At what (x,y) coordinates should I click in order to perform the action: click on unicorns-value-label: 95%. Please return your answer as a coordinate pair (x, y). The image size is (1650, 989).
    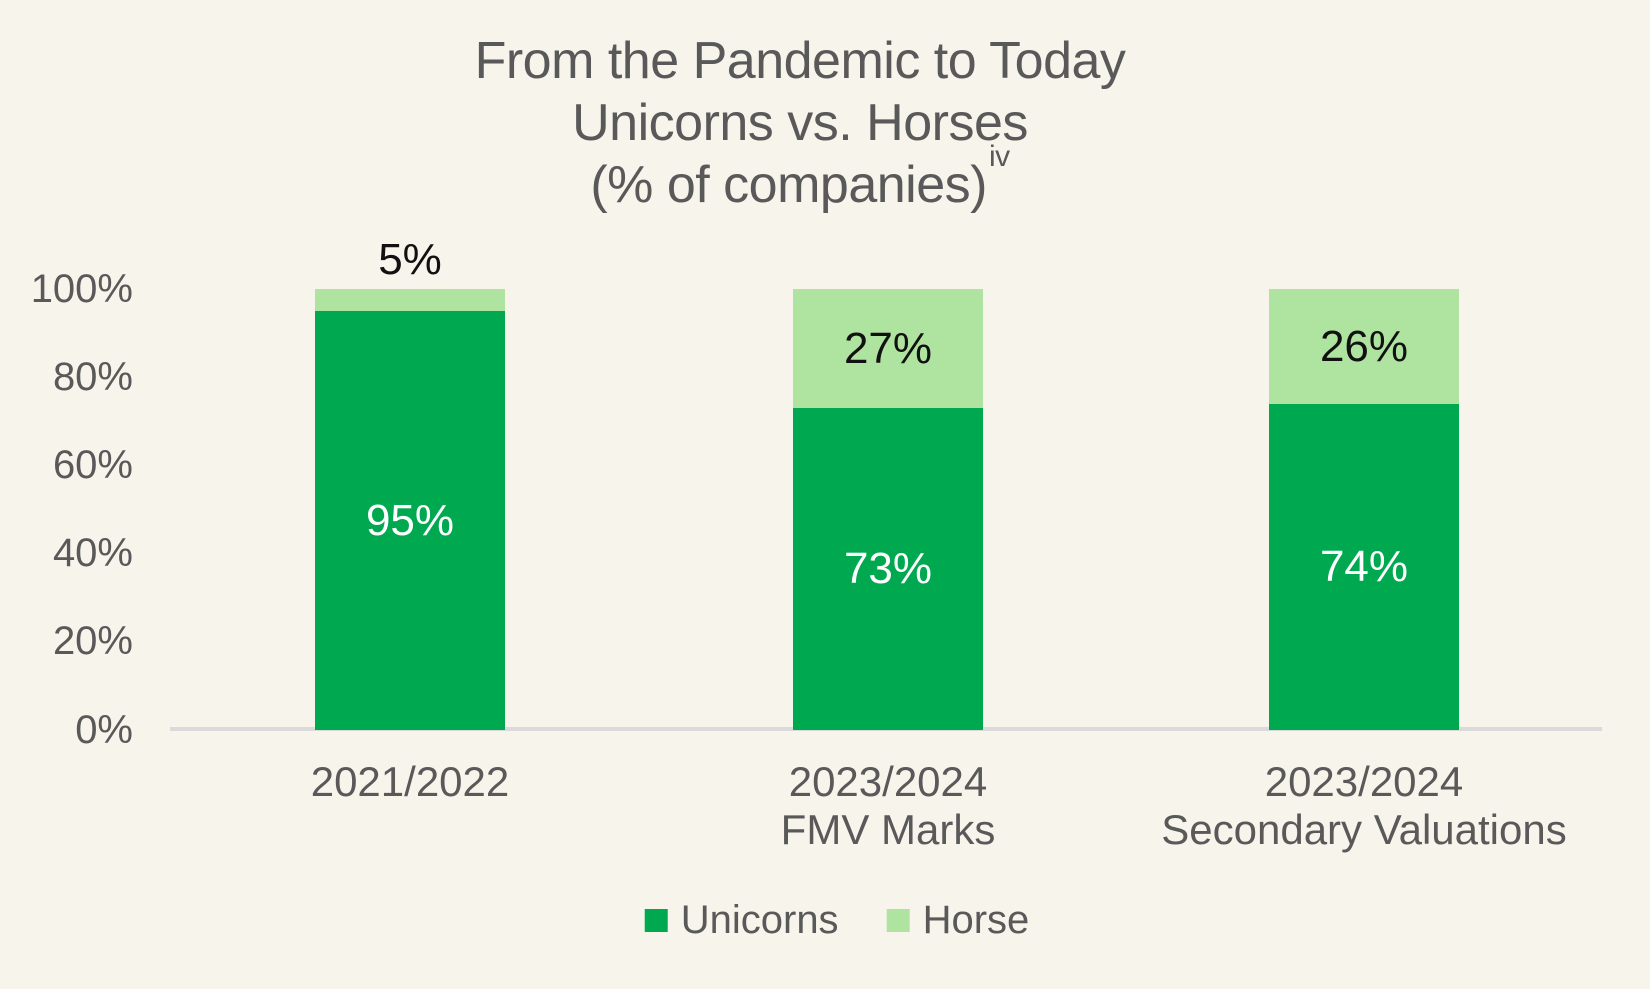
    Looking at the image, I should click on (410, 520).